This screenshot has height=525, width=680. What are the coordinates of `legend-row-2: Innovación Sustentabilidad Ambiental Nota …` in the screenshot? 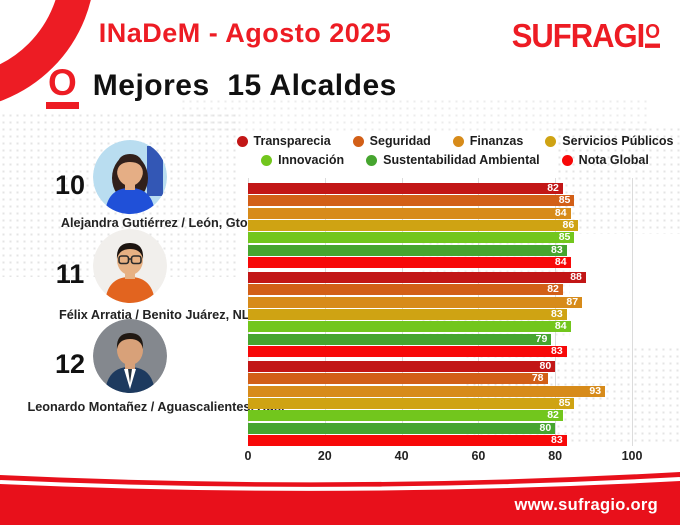 It's located at (455, 160).